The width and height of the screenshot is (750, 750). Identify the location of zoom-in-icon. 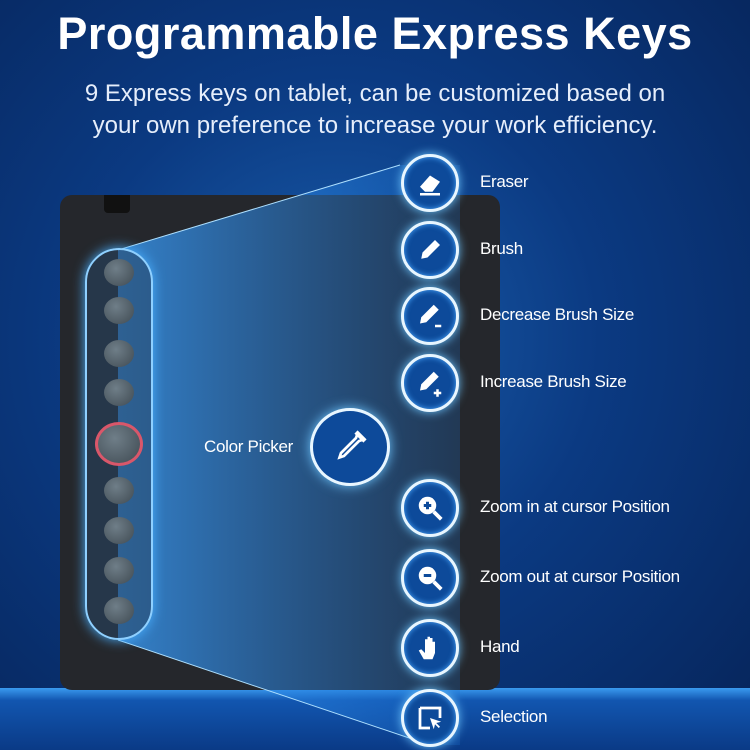
(430, 508).